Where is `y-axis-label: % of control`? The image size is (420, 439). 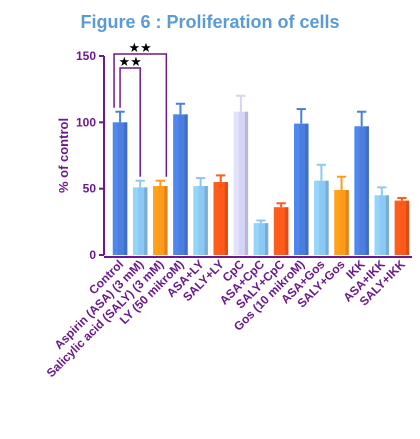
y-axis-label: % of control is located at coordinates (63, 155).